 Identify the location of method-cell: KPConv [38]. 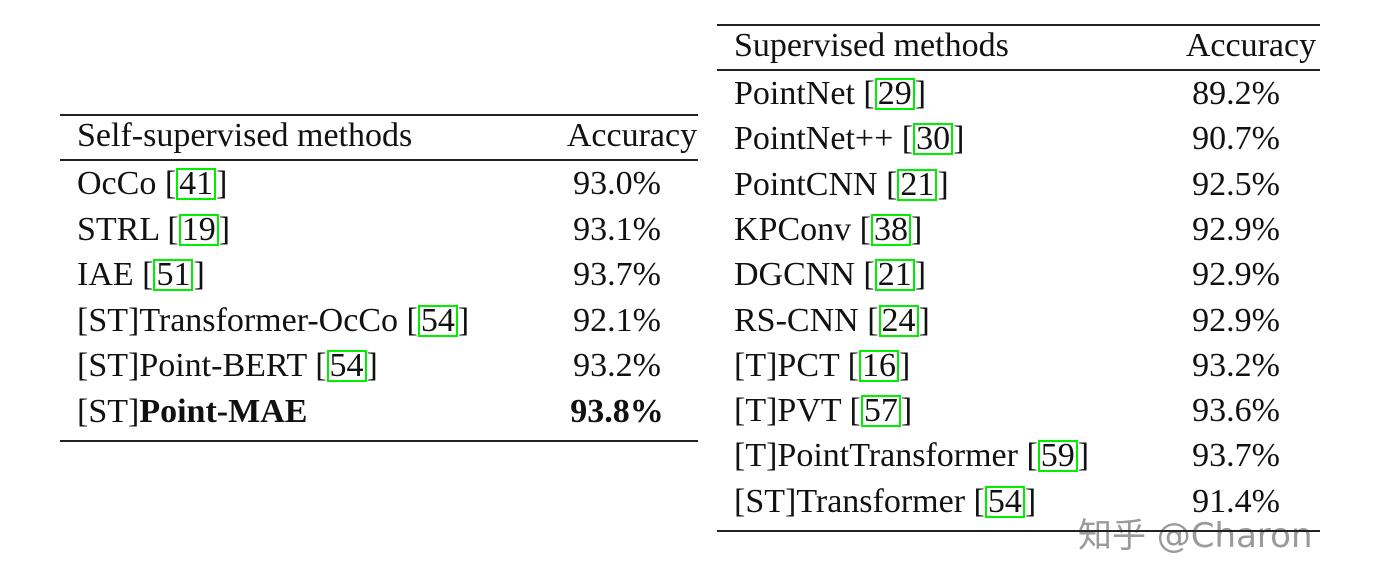
(828, 229).